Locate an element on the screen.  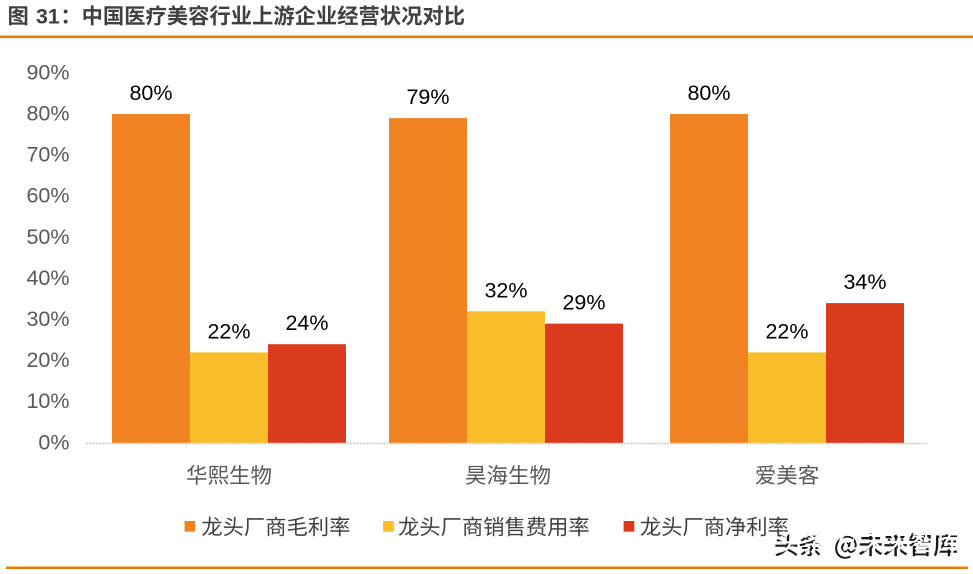
svg-text: 20% is located at coordinates (47, 360).